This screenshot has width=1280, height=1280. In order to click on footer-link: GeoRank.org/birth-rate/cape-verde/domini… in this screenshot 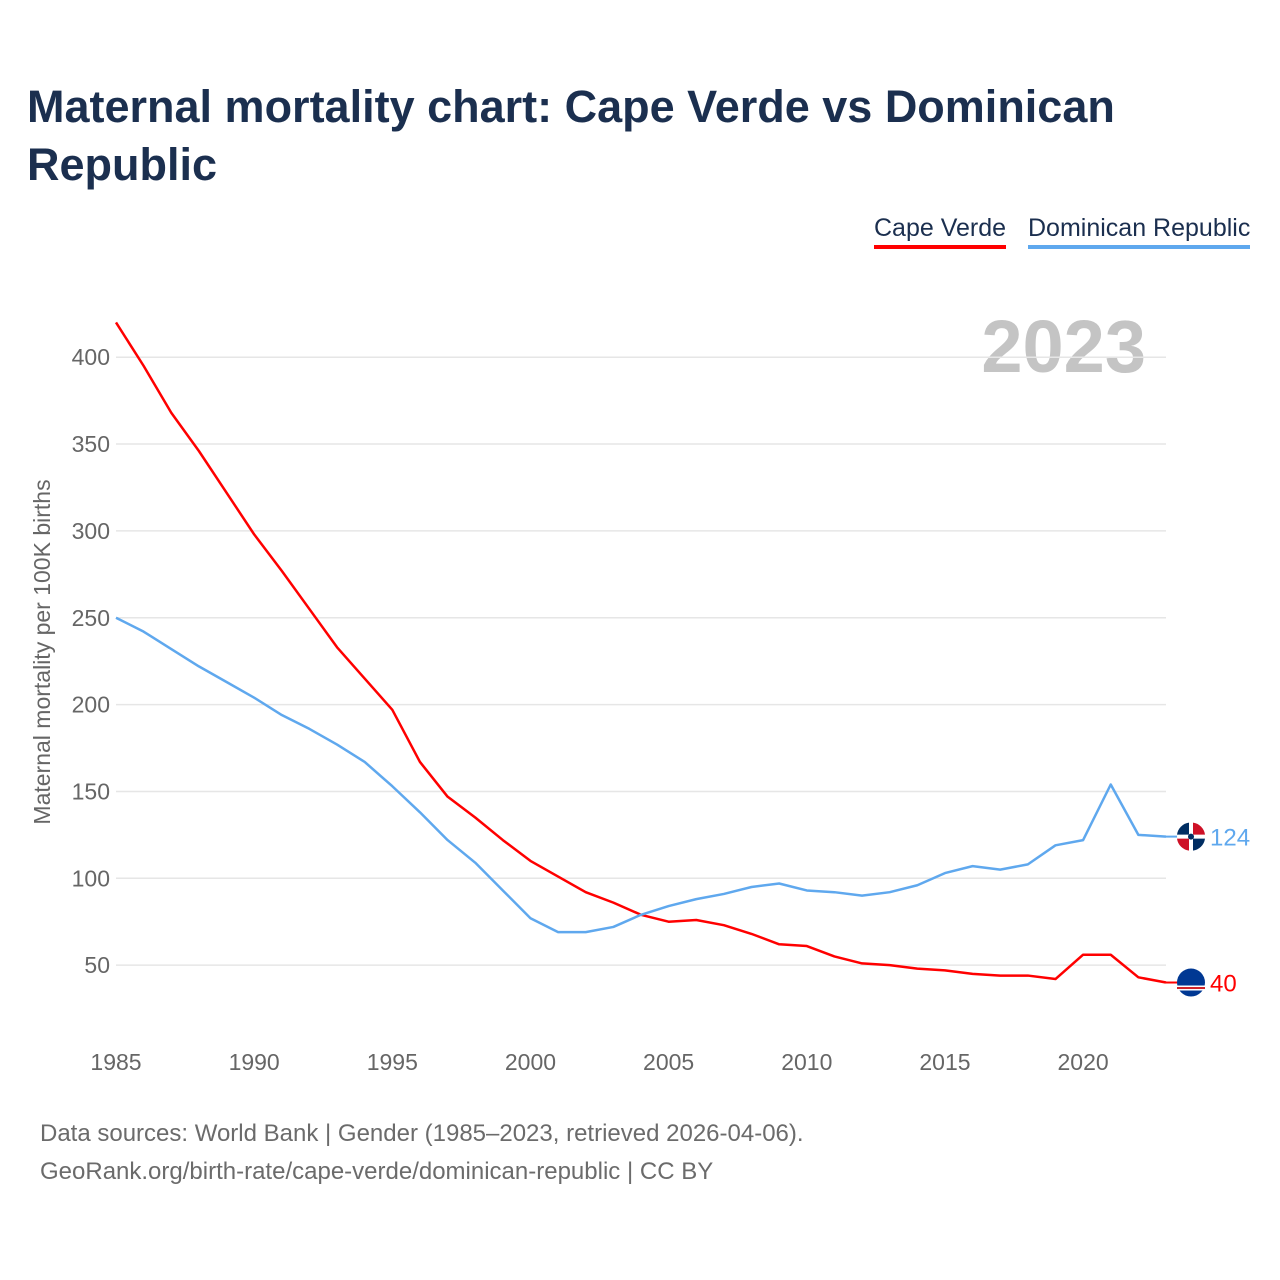, I will do `click(377, 1171)`.